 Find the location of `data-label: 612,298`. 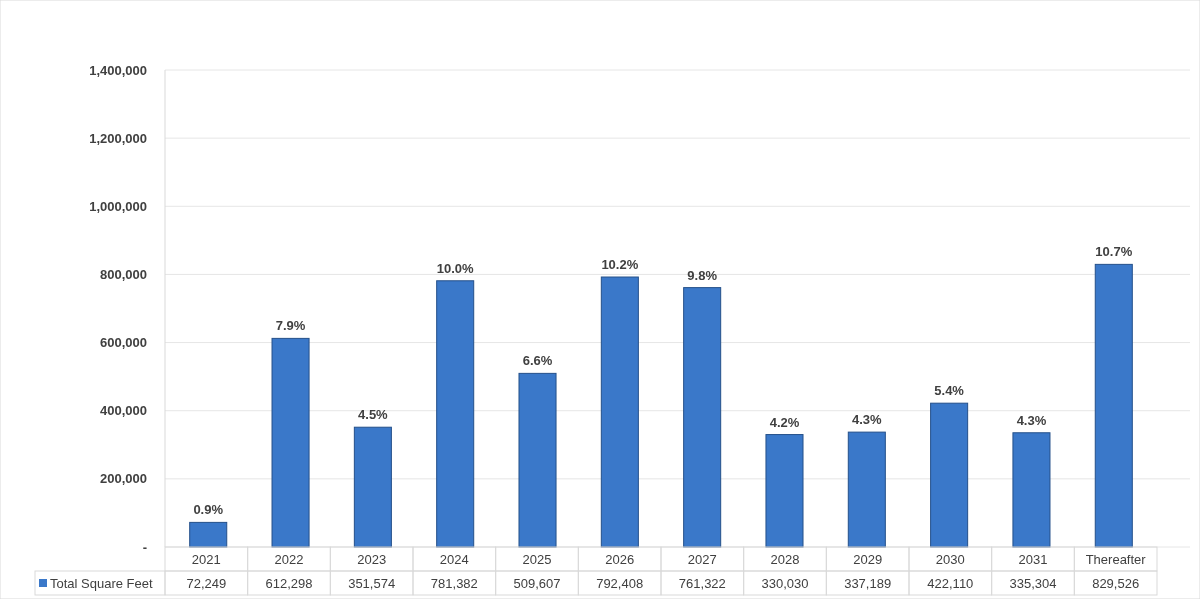

data-label: 612,298 is located at coordinates (289, 583).